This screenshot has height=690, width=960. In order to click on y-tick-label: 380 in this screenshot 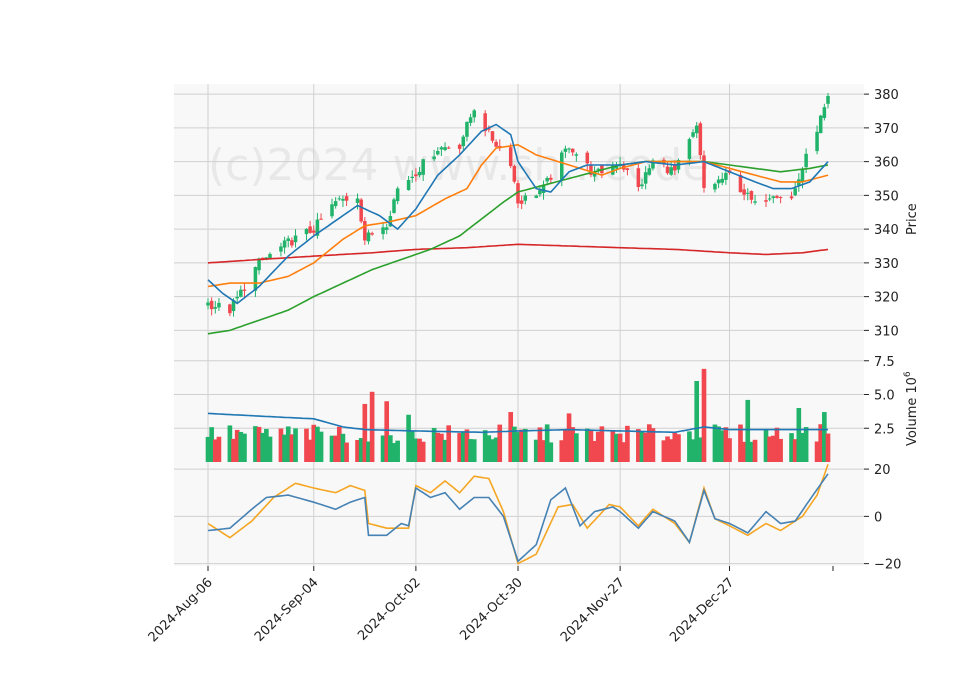, I will do `click(886, 95)`.